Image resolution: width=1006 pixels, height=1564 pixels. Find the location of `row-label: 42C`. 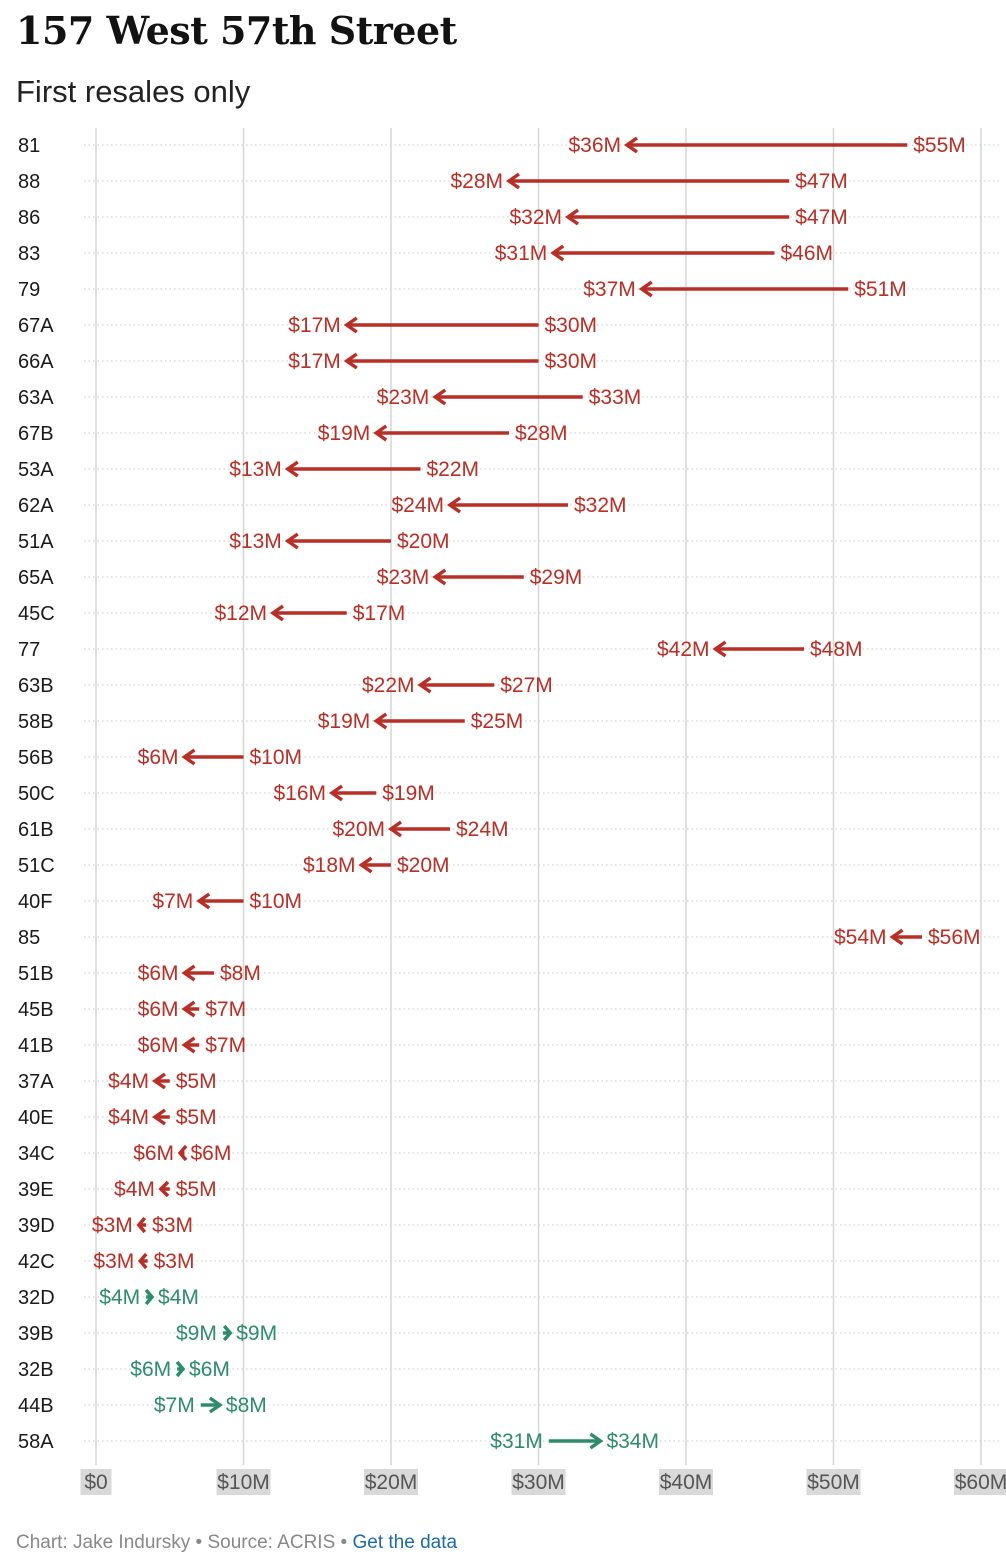

row-label: 42C is located at coordinates (36, 1262).